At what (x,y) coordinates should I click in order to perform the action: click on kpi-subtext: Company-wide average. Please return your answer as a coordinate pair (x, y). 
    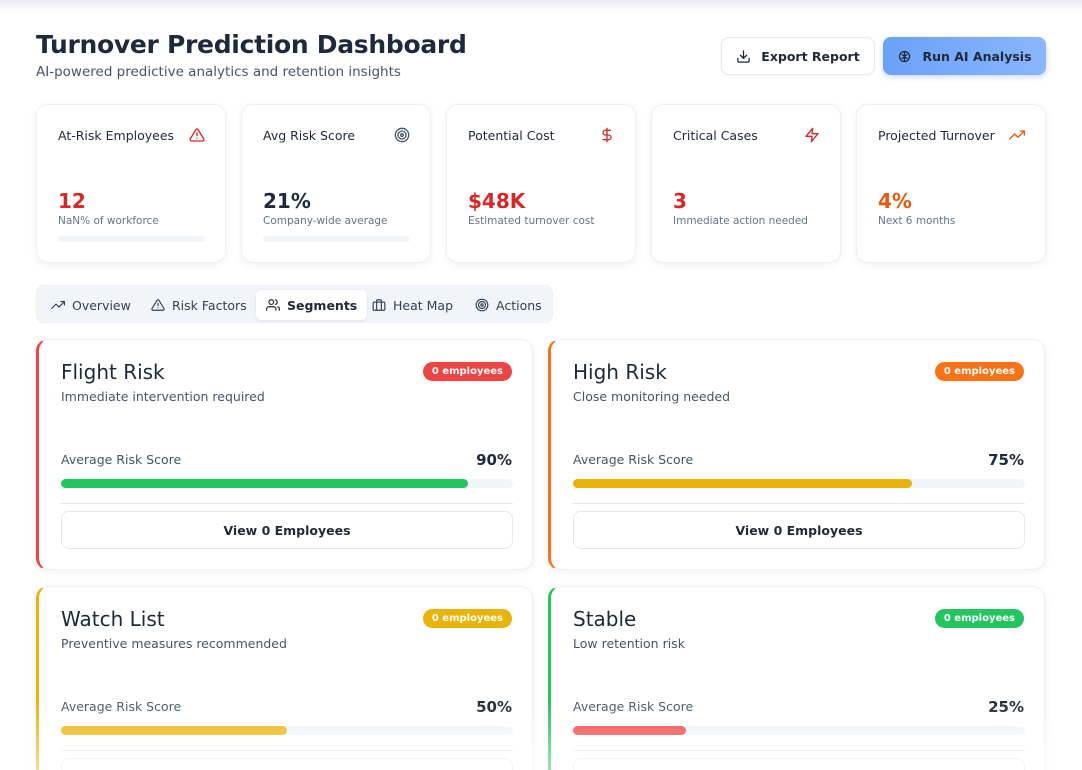
    Looking at the image, I should click on (325, 221).